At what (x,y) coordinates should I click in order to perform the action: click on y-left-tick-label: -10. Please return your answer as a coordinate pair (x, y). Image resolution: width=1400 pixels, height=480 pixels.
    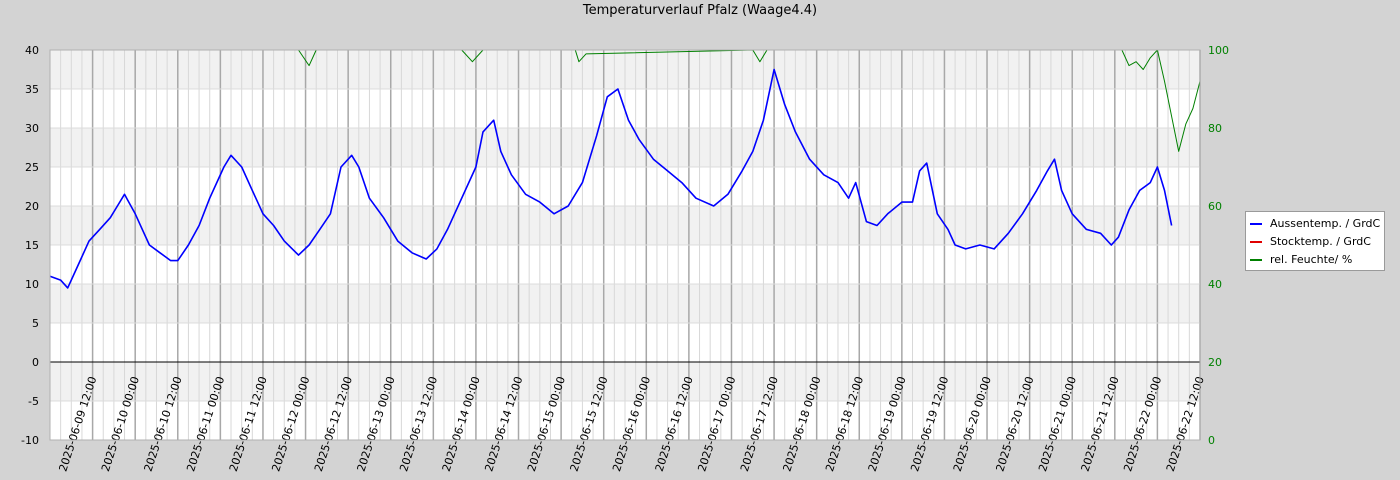
    Looking at the image, I should click on (30, 440).